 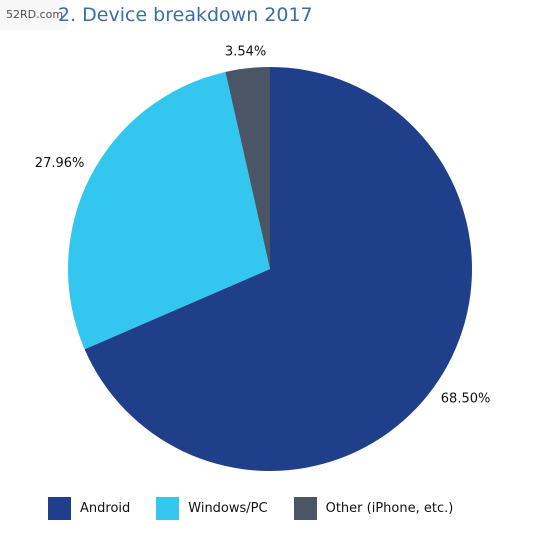 I want to click on legend-item-other: Other (iPhone, etc.), so click(x=373, y=508).